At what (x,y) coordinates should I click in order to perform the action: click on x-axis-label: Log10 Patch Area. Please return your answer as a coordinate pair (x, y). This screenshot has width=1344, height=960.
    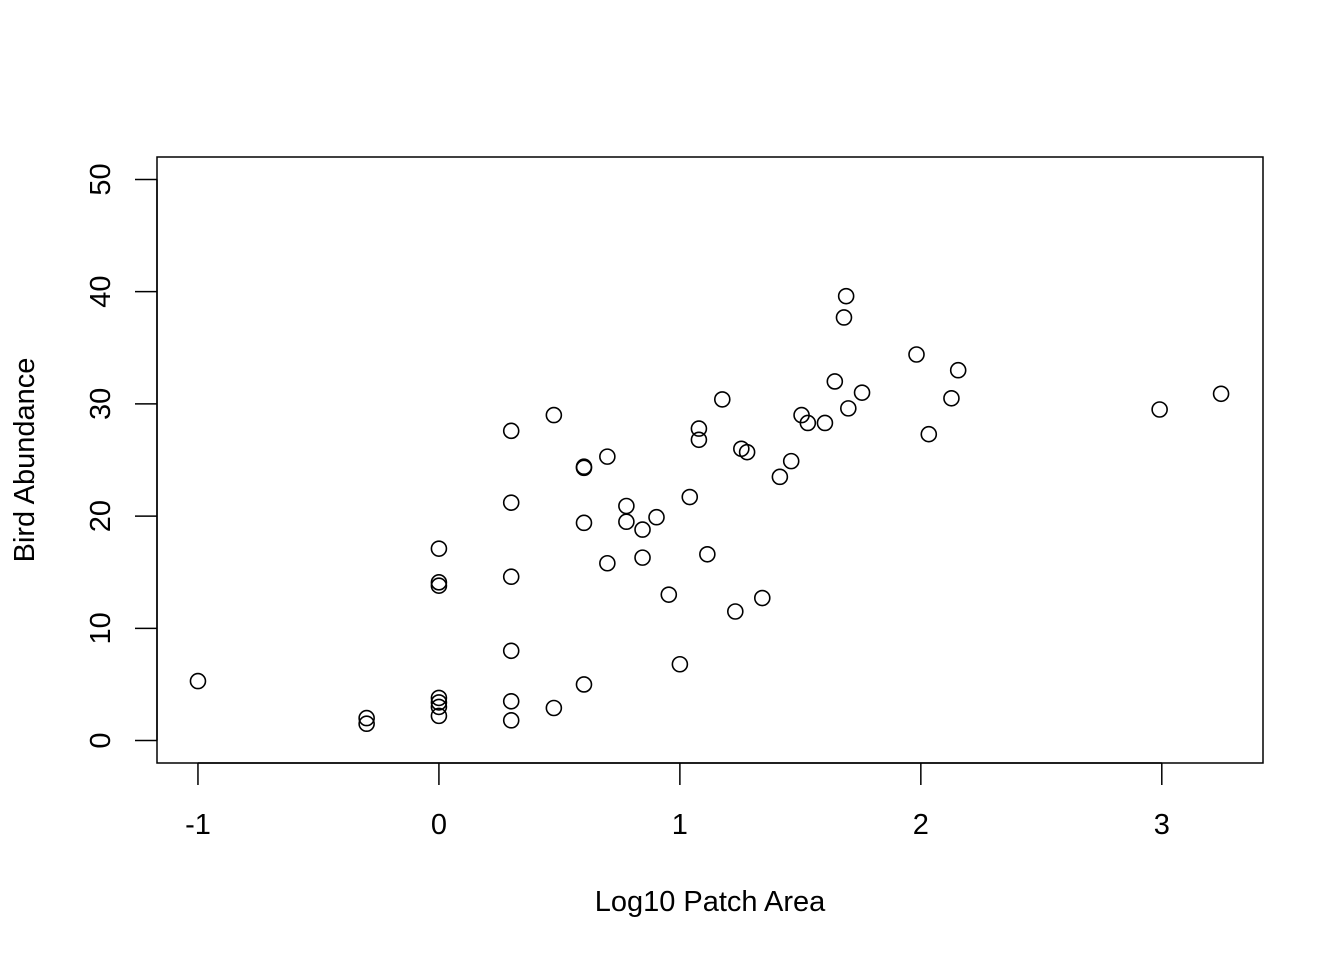
    Looking at the image, I should click on (710, 902).